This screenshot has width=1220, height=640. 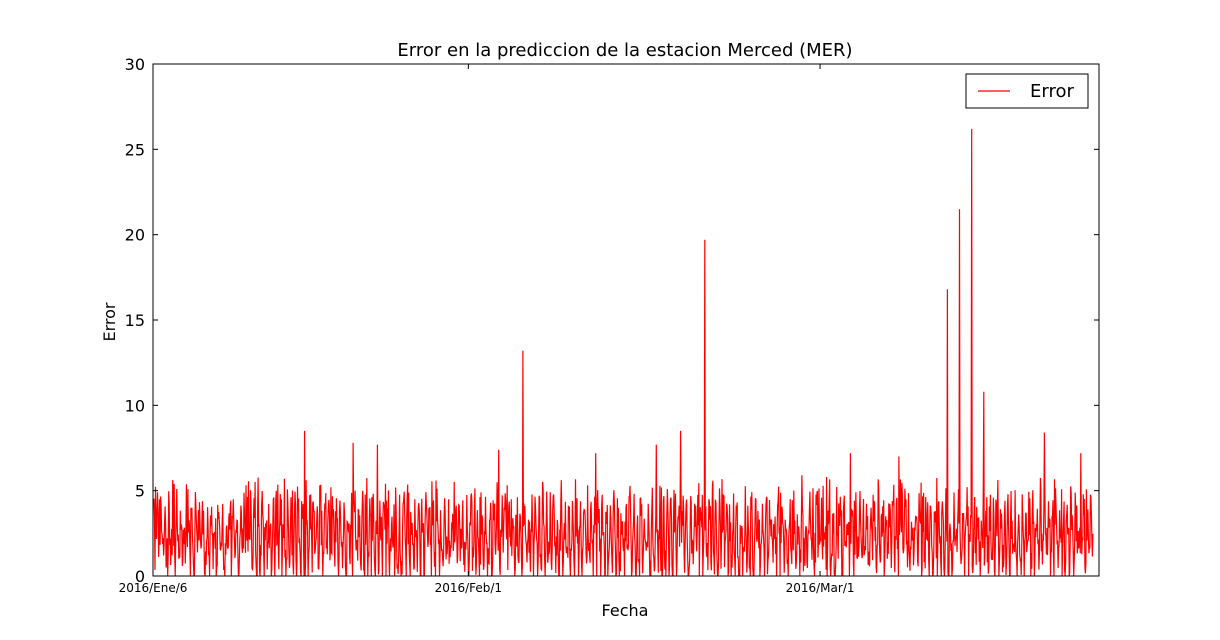 What do you see at coordinates (1052, 91) in the screenshot?
I see `legend-label: Error` at bounding box center [1052, 91].